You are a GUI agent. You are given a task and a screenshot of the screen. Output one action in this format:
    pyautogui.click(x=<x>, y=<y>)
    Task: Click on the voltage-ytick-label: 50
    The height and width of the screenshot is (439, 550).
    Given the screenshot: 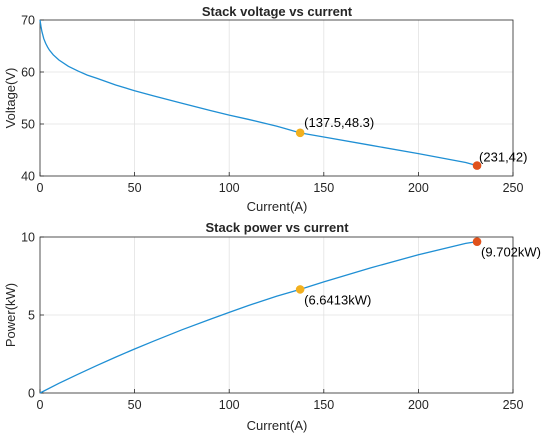 What is the action you would take?
    pyautogui.click(x=28, y=125)
    